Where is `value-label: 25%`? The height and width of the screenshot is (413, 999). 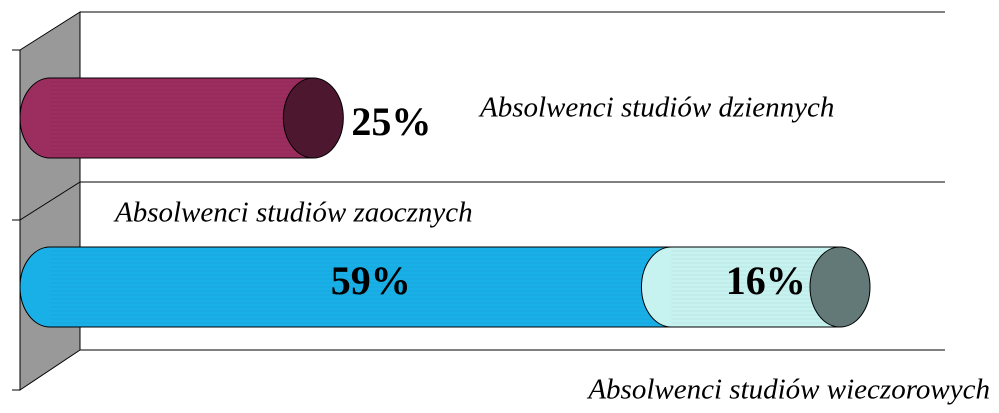
value-label: 25% is located at coordinates (391, 121).